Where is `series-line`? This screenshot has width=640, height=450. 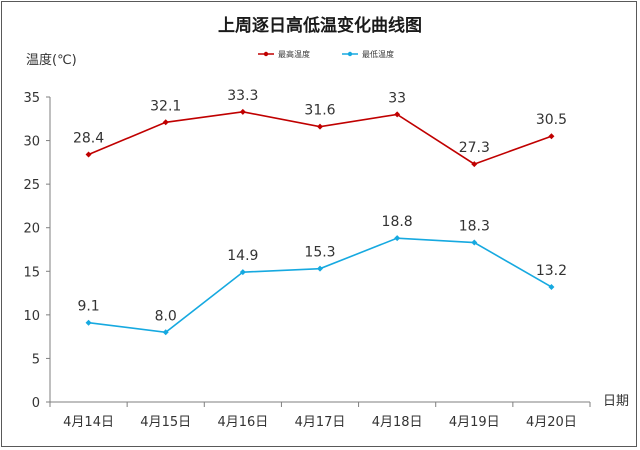 series-line is located at coordinates (320, 138).